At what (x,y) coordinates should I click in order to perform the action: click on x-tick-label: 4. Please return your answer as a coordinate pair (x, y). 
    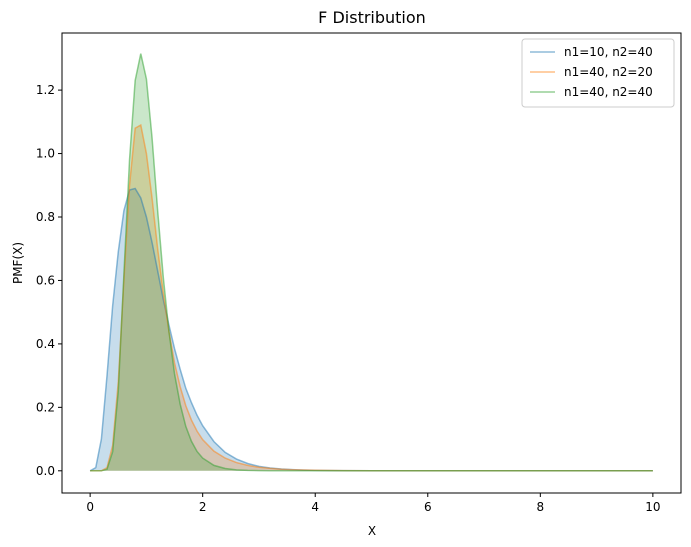
    Looking at the image, I should click on (315, 507).